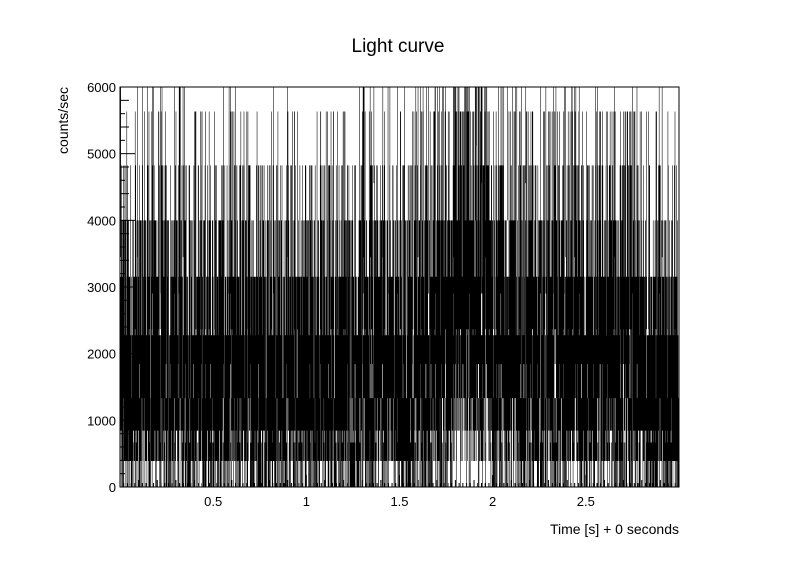 This screenshot has width=798, height=575. Describe the element at coordinates (614, 529) in the screenshot. I see `x-axis-title: Time [s] + 0 seconds` at that location.